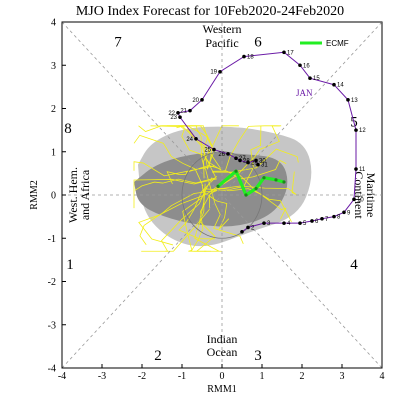 The image size is (400, 400). I want to click on x-tick-label: 0, so click(222, 376).